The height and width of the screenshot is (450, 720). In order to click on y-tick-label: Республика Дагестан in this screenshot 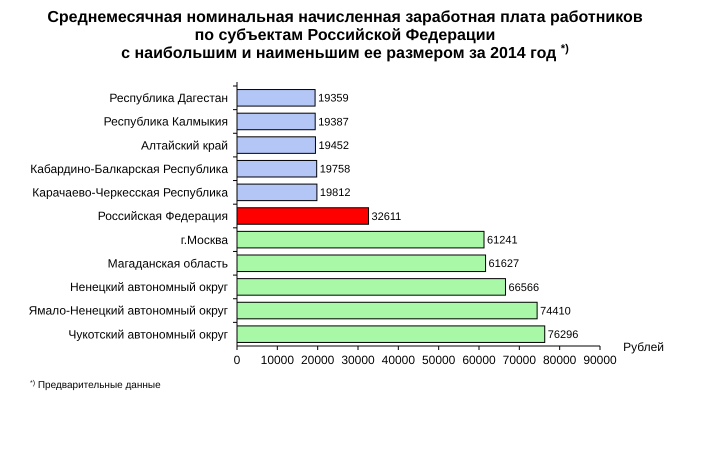, I will do `click(168, 98)`.